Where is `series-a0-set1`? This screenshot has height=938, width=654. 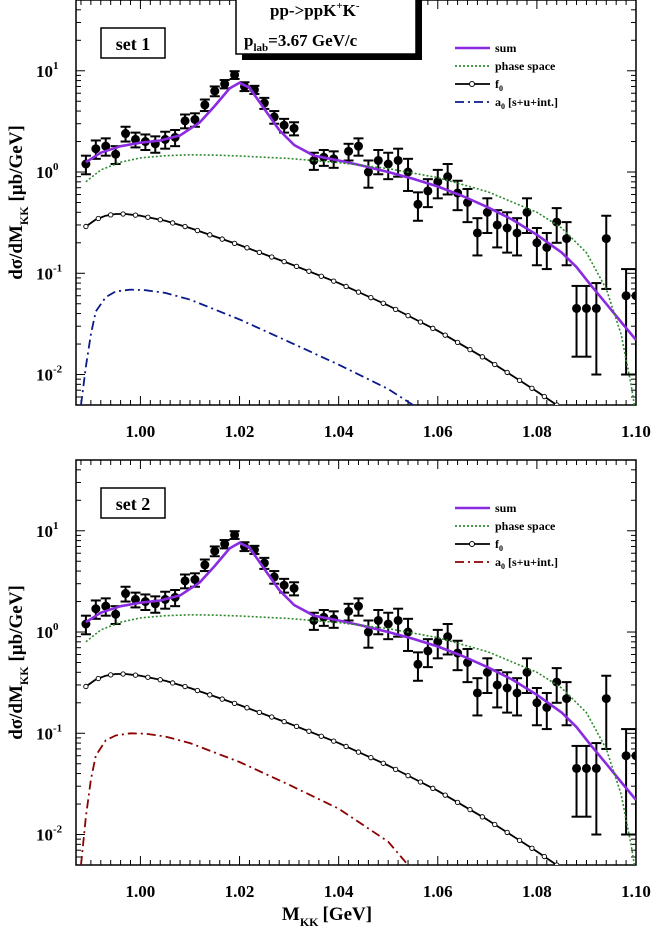 series-a0-set1 is located at coordinates (247, 346).